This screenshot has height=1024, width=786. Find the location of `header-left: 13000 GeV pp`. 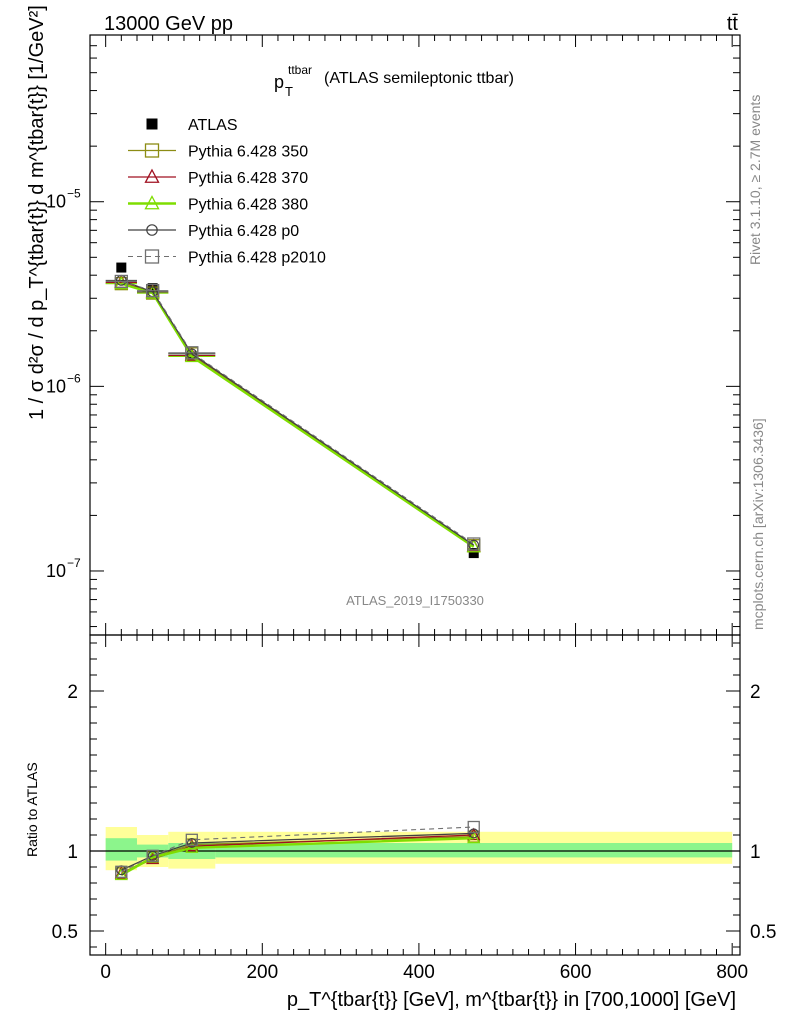

header-left: 13000 GeV pp is located at coordinates (168, 24).